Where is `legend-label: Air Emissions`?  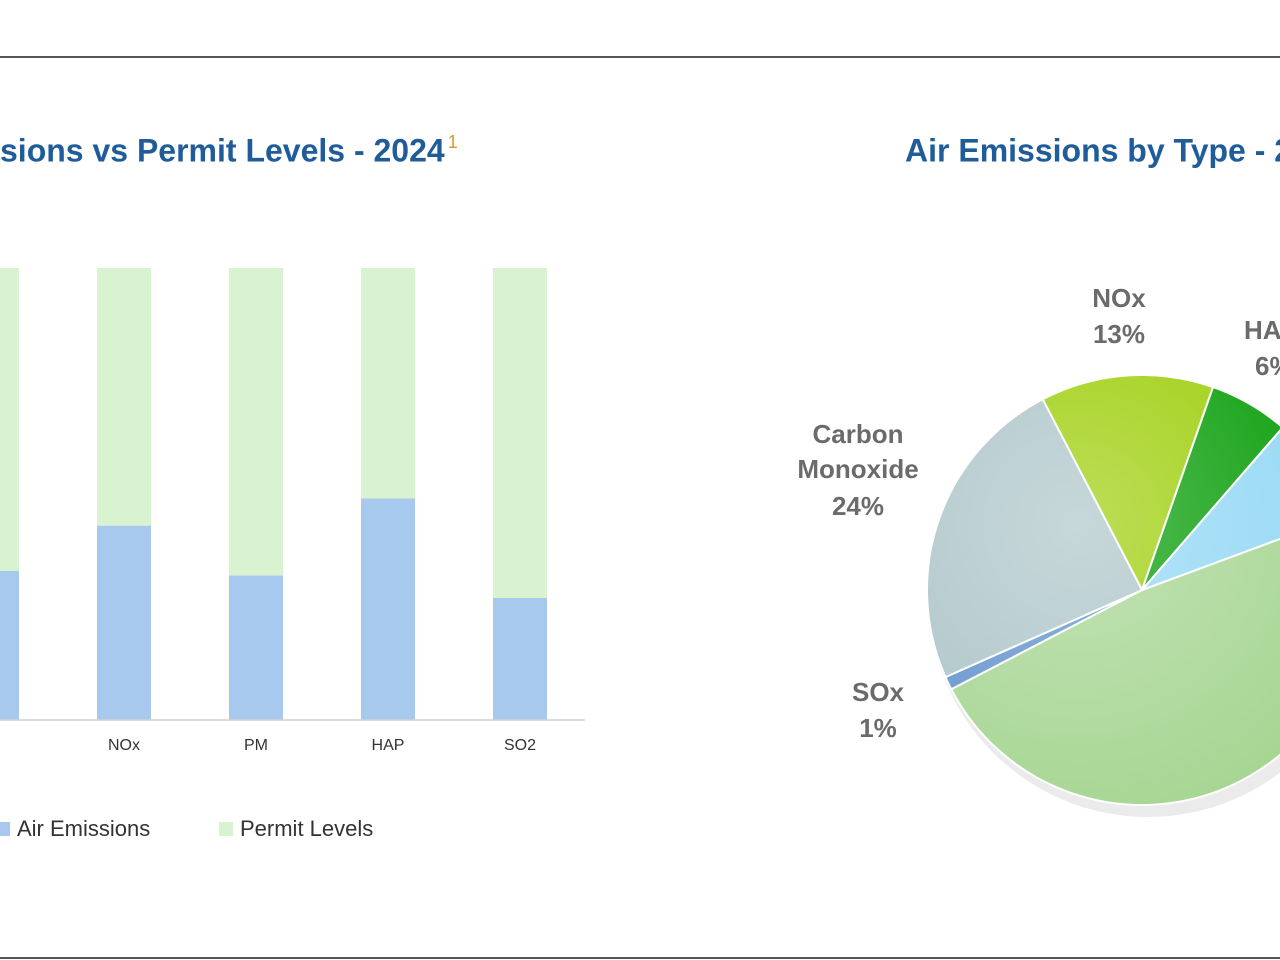
legend-label: Air Emissions is located at coordinates (83, 828).